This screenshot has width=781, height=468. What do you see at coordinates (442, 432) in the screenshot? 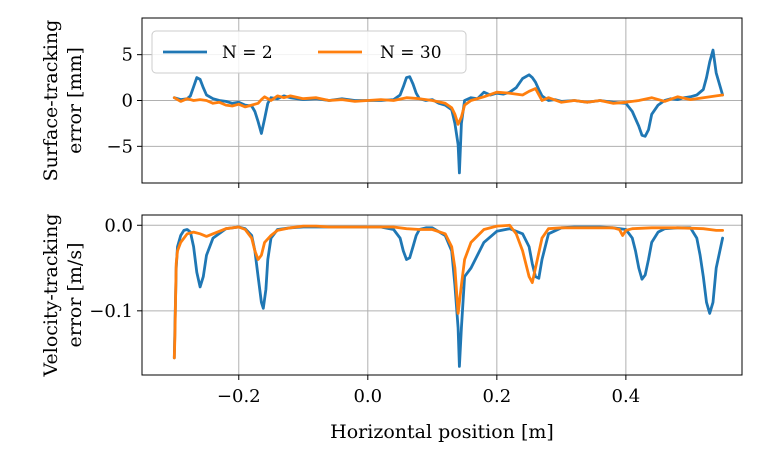
I see `x-axis-label: Horizontal position [m]` at bounding box center [442, 432].